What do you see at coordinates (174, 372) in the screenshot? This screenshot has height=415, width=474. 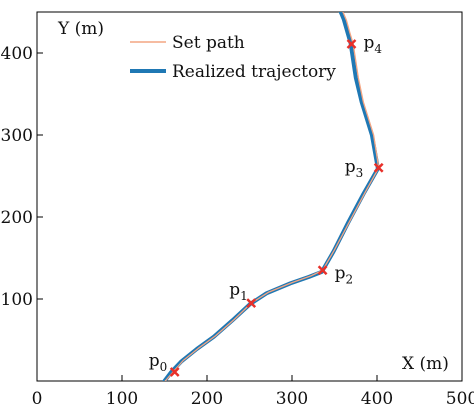 I see `waypoint-marker-p0` at bounding box center [174, 372].